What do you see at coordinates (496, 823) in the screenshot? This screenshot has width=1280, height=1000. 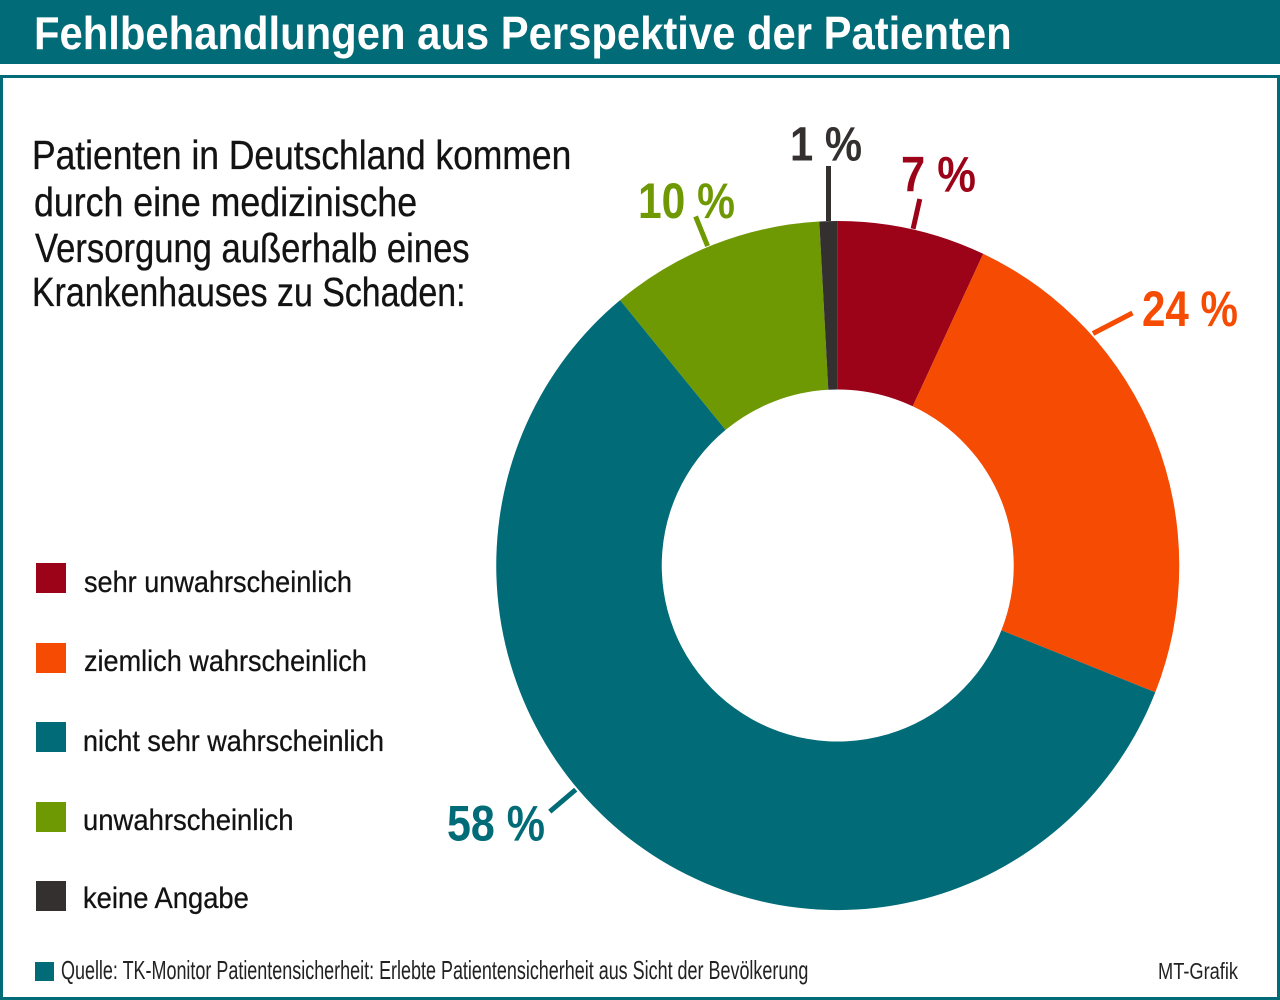 I see `svg-text: 58 %` at bounding box center [496, 823].